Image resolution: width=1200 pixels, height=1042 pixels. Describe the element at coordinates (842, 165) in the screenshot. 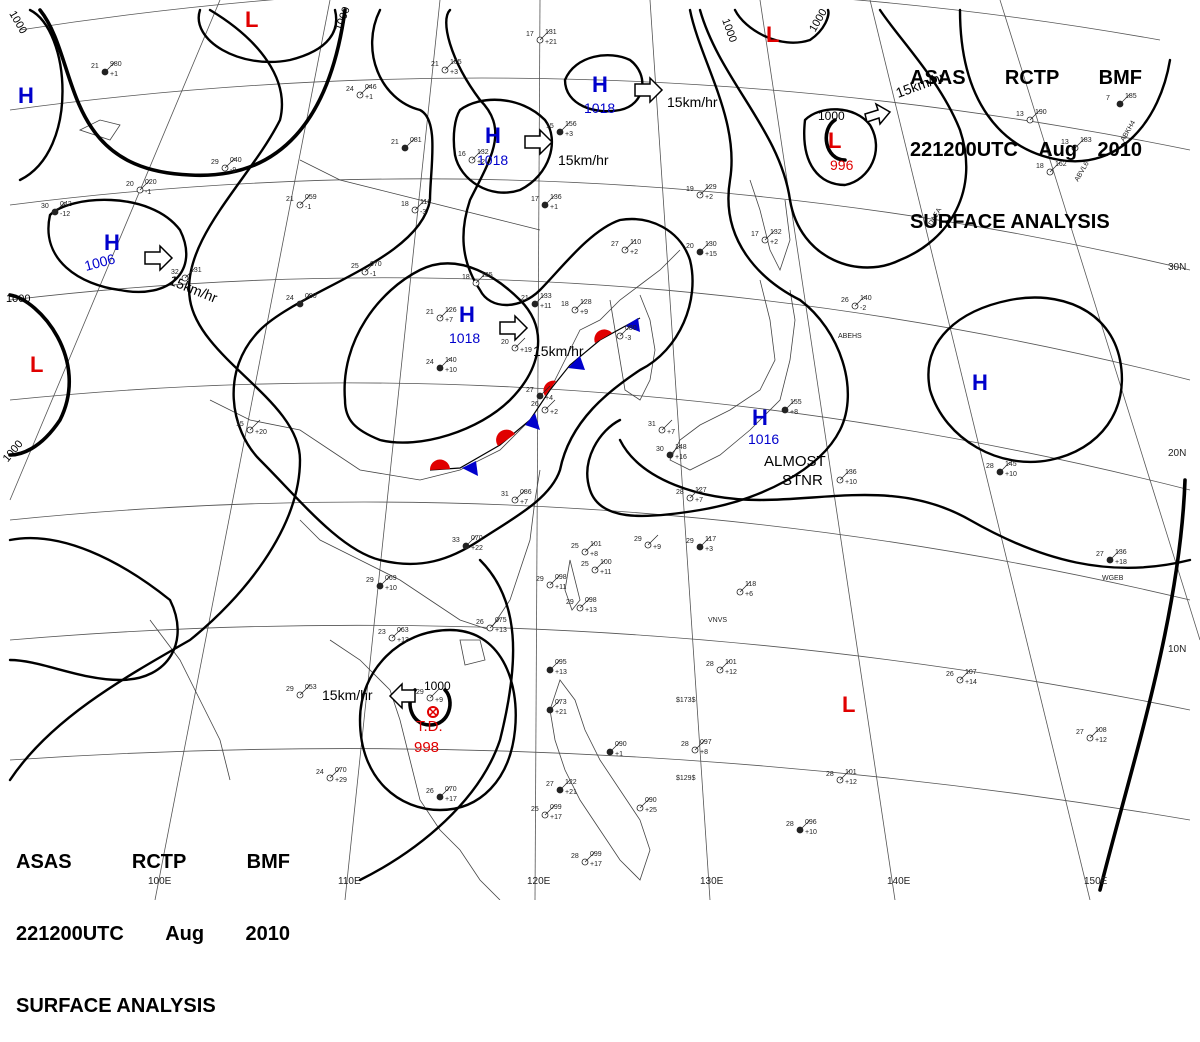

I see `low-pressure-value: 996` at that location.